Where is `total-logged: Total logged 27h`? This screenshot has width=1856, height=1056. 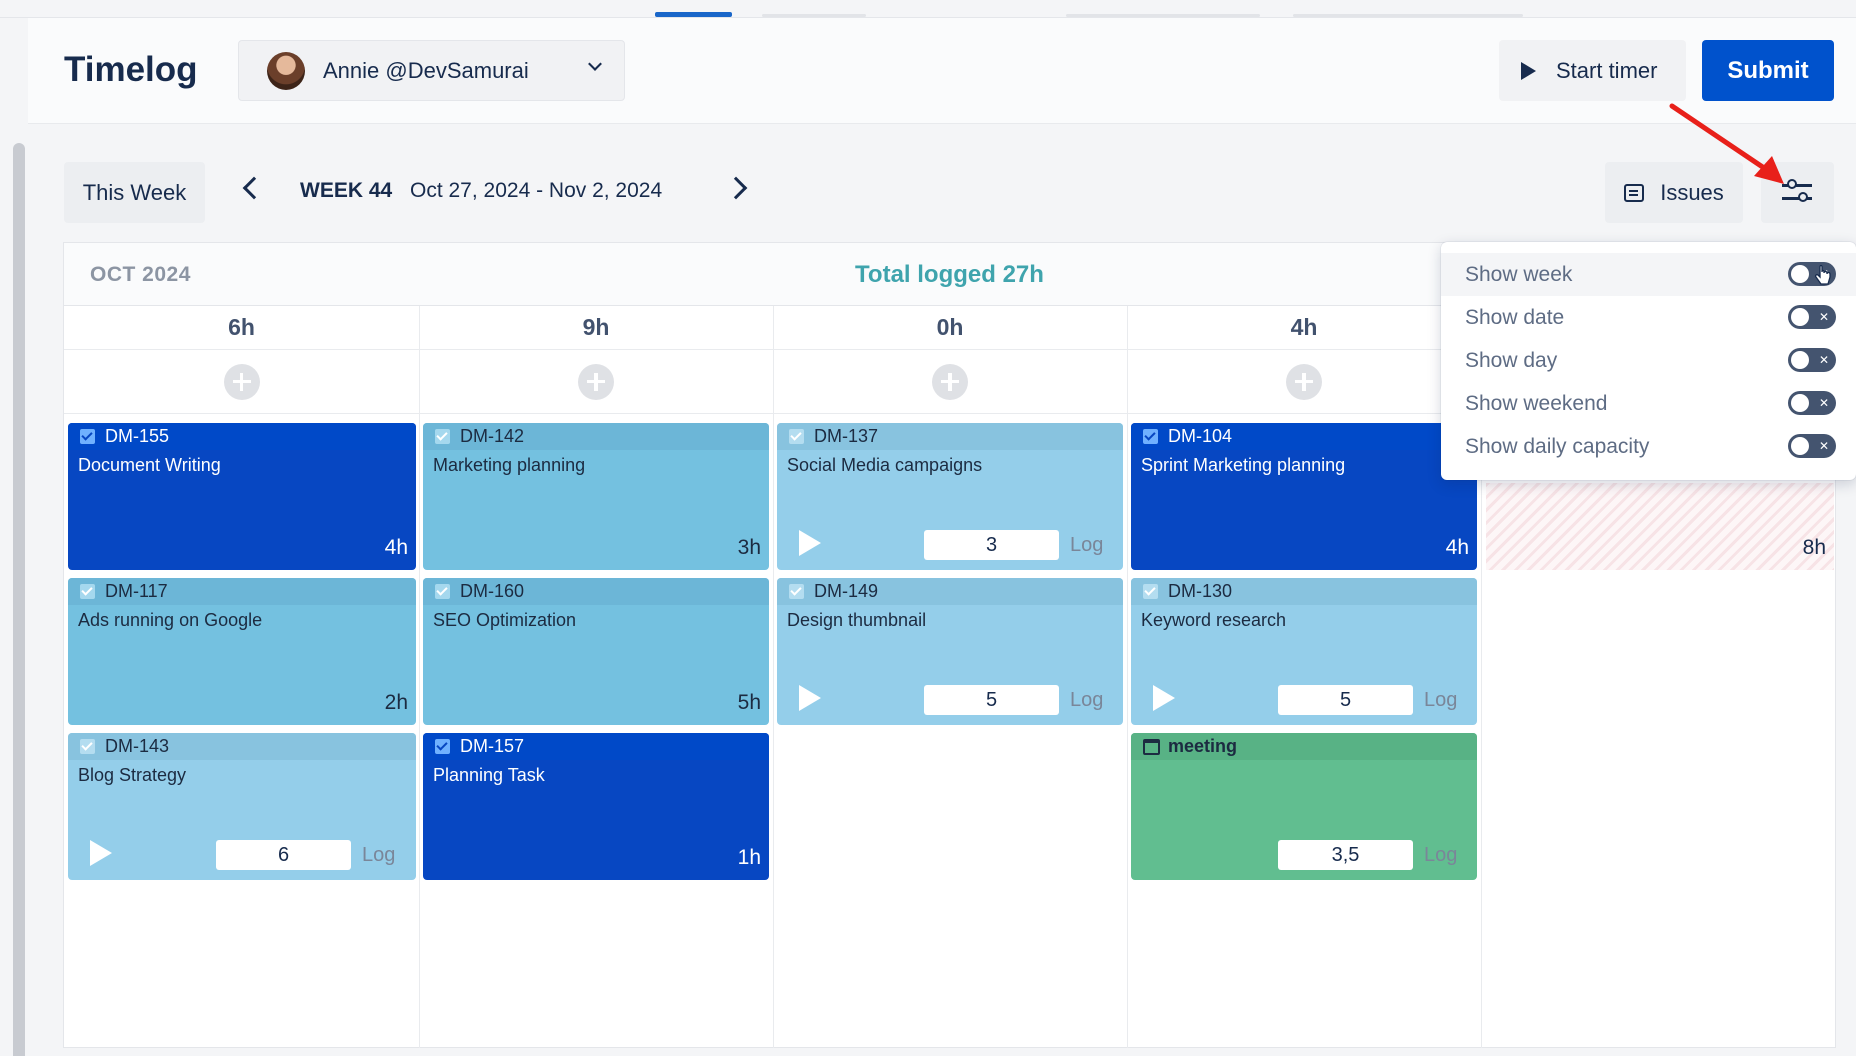 total-logged: Total logged 27h is located at coordinates (949, 274).